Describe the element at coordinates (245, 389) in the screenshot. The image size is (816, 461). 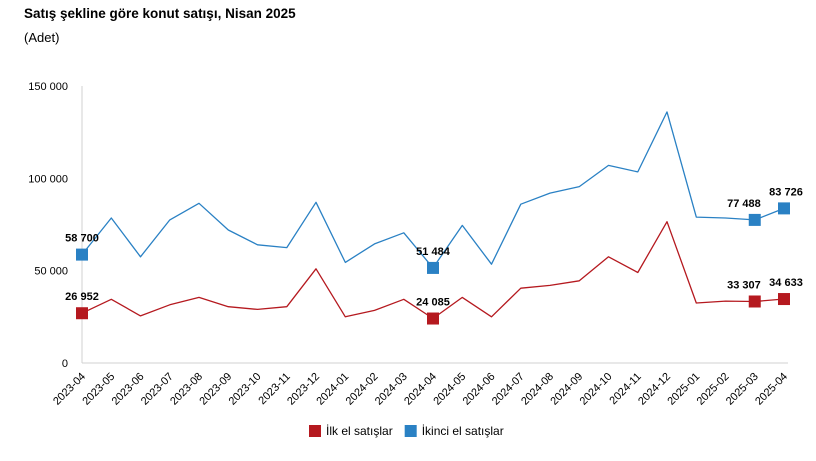
I see `x-tick-label: 2023-10` at that location.